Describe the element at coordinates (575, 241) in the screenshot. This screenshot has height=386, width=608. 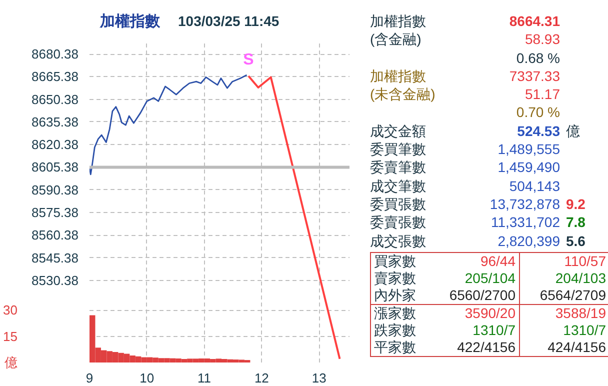
I see `text: 5.6` at that location.